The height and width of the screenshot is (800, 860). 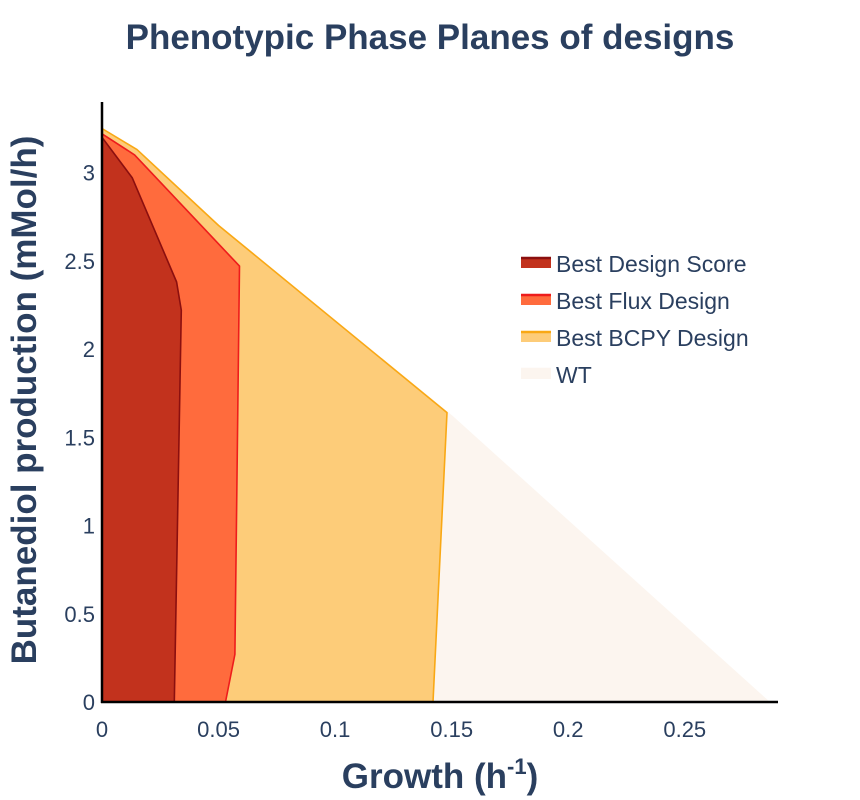 I want to click on y-tick-label: 0, so click(x=89, y=702).